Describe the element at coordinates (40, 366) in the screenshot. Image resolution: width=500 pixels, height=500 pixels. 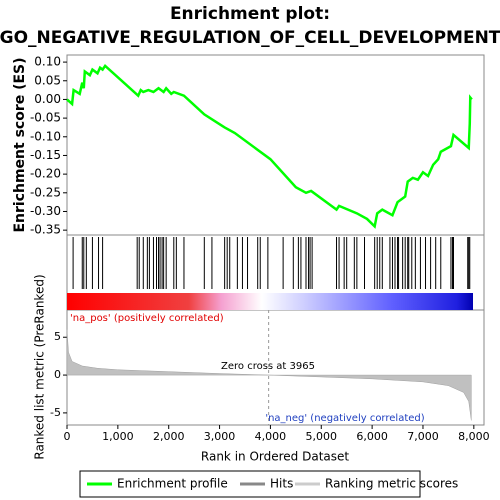
I see `y-axis-label: Ranked list metric (PreRanked)` at that location.